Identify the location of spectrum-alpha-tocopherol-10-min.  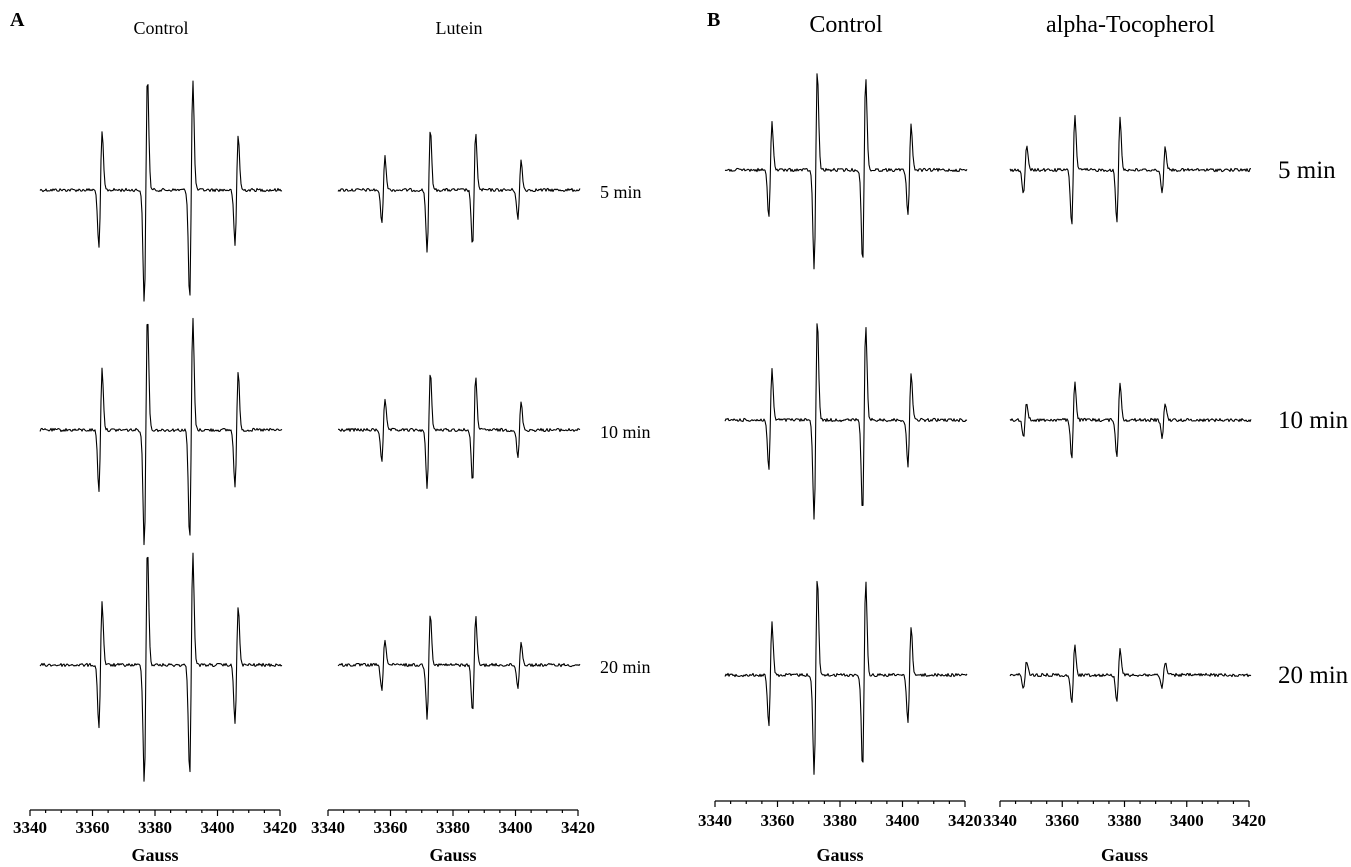
(1130, 420).